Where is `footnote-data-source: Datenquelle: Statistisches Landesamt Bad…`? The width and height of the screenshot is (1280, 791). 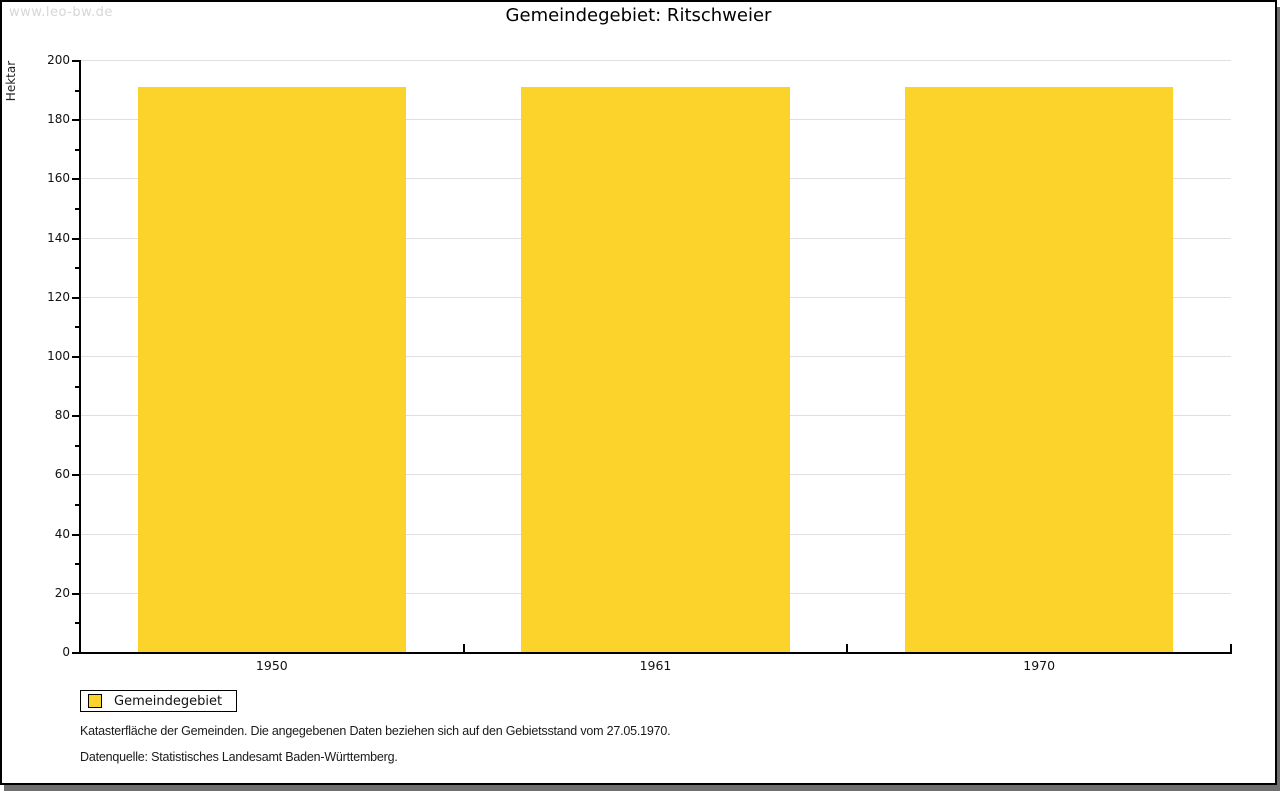
footnote-data-source: Datenquelle: Statistisches Landesamt Bad… is located at coordinates (239, 757).